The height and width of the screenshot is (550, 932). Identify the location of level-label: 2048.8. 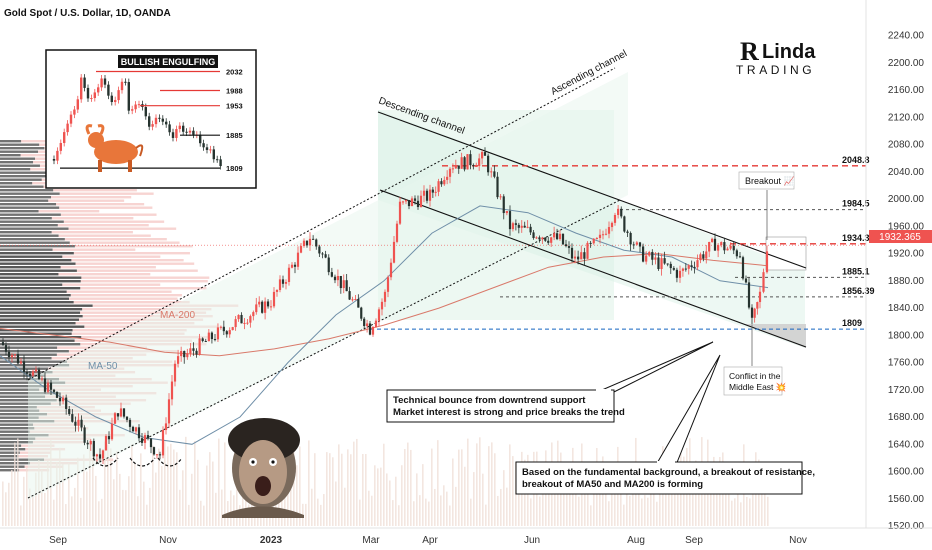
(856, 160).